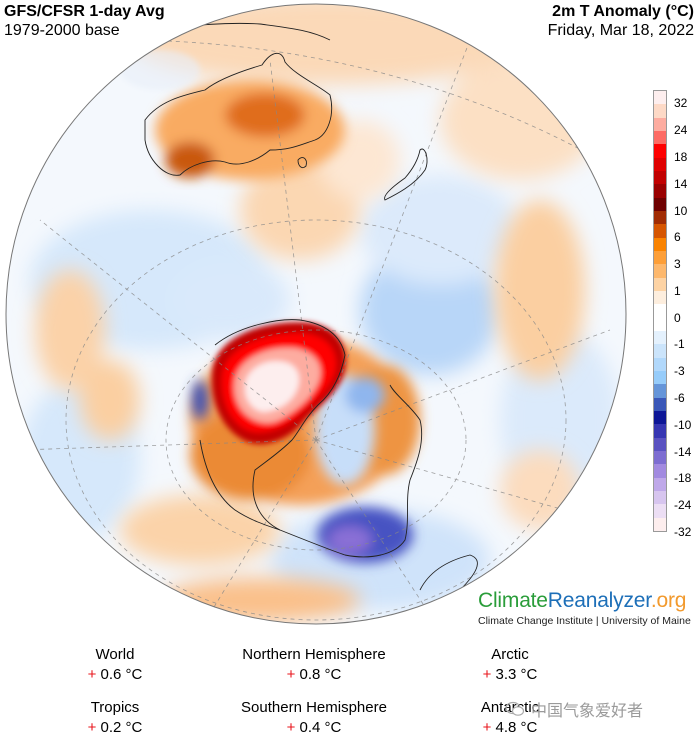 This screenshot has height=740, width=700. I want to click on stat-value: + 0.6 °C, so click(115, 675).